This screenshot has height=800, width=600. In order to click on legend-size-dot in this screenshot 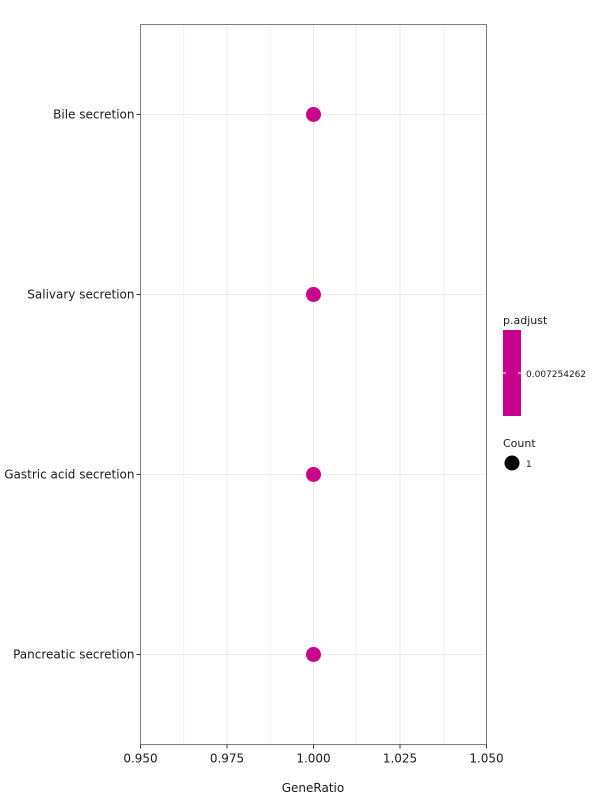, I will do `click(512, 463)`.